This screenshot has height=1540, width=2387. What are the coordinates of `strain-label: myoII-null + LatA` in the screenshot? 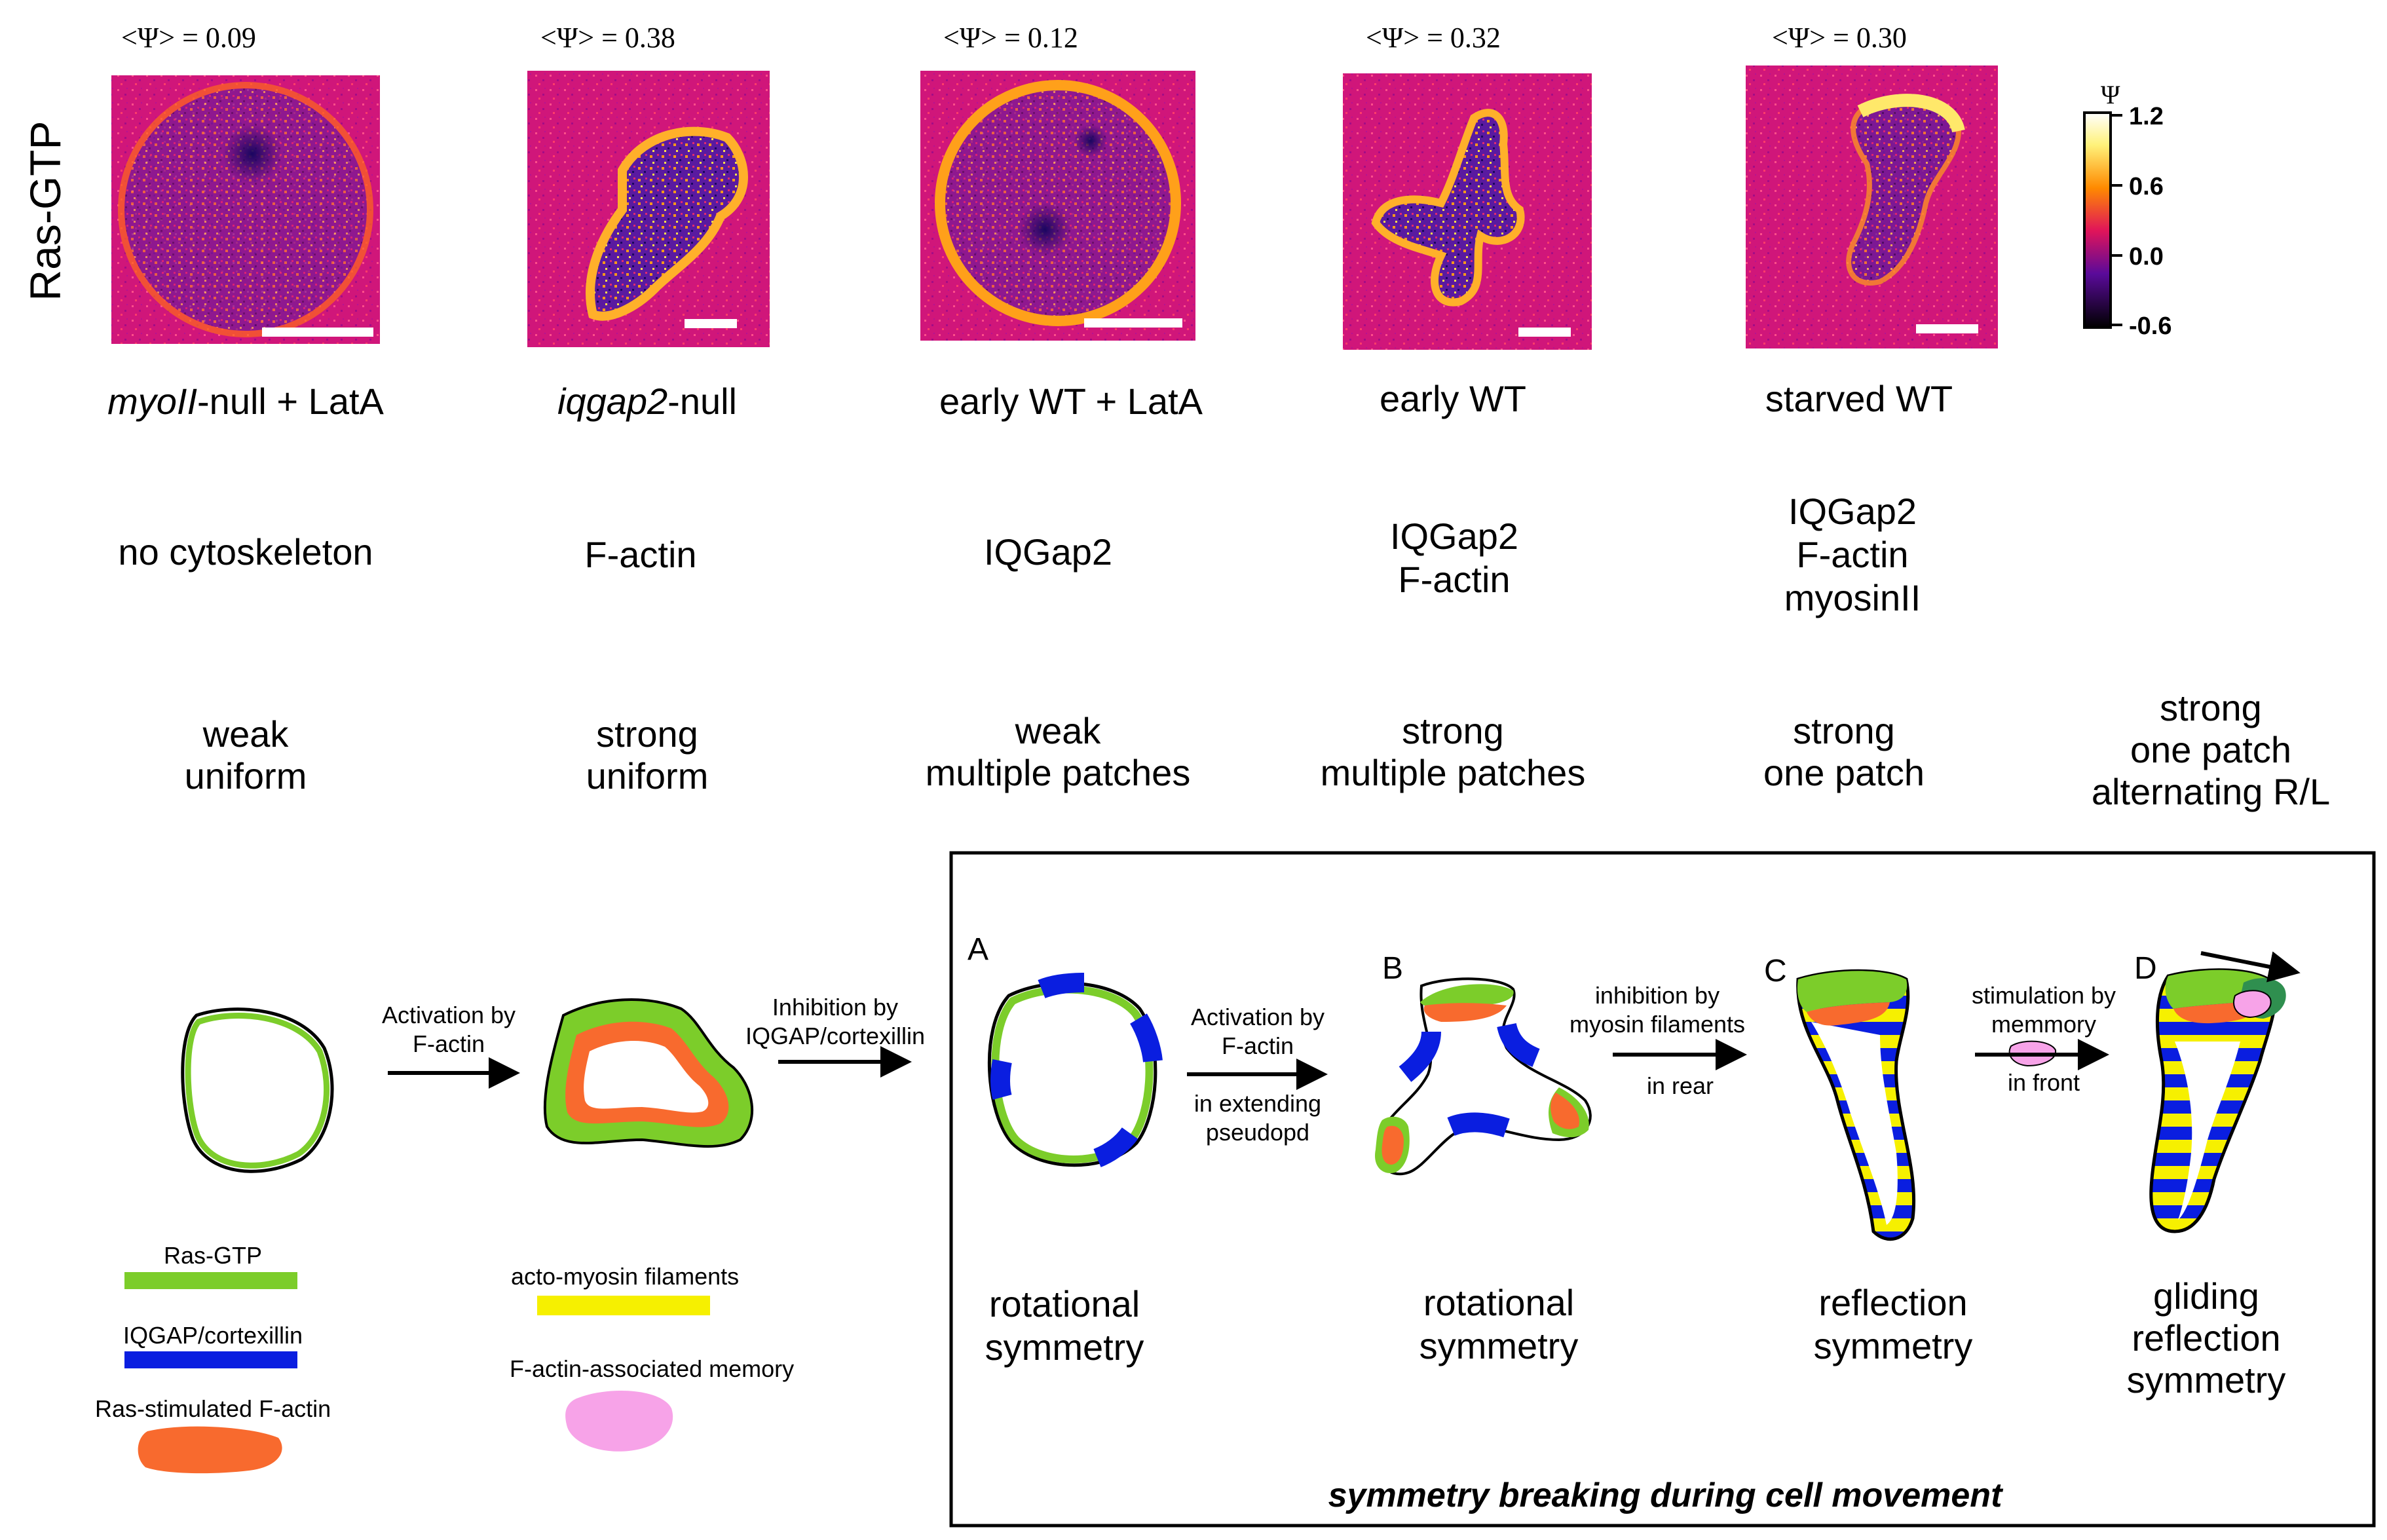 It's located at (246, 401).